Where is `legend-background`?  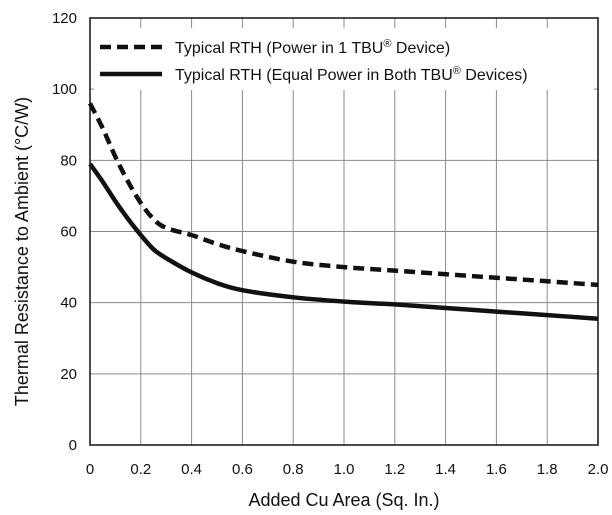
legend-background is located at coordinates (344, 59).